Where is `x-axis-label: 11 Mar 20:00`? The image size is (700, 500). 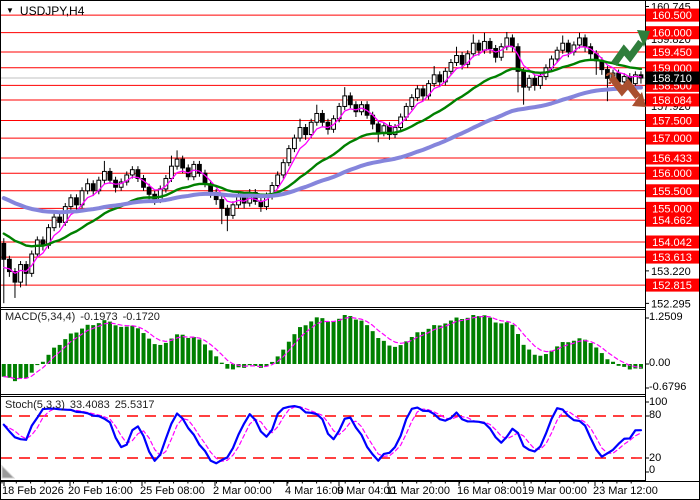 x-axis-label: 11 Mar 20:00 is located at coordinates (418, 491).